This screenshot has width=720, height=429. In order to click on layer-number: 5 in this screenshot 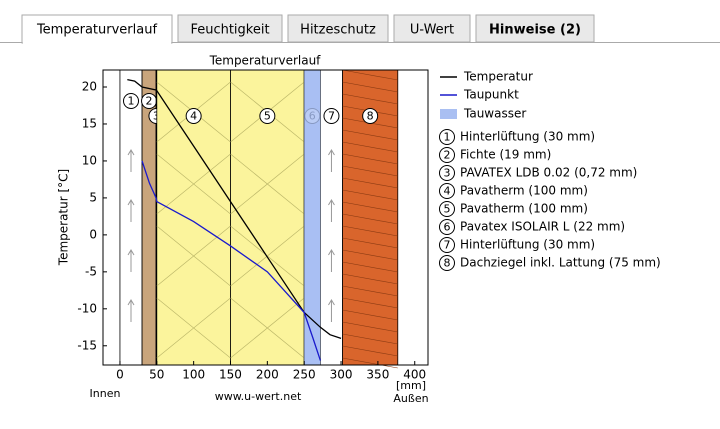, I will do `click(267, 116)`.